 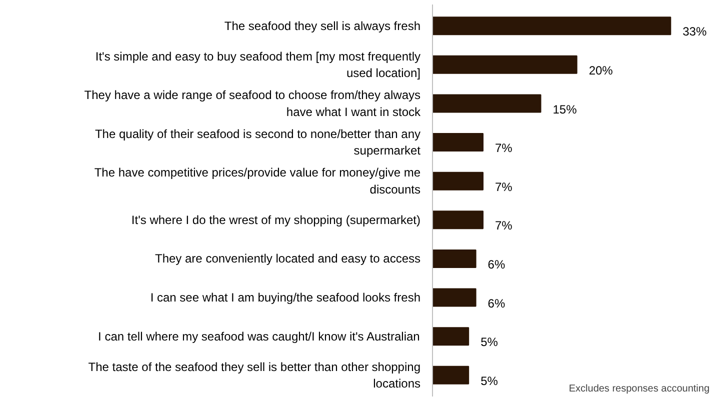 What do you see at coordinates (288, 259) in the screenshot?
I see `y-tick-label: They are conveniently located and easy to access` at bounding box center [288, 259].